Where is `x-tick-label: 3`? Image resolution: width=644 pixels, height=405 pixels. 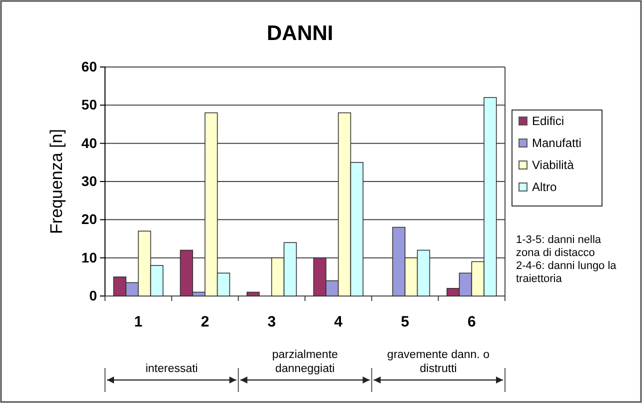
x-tick-label: 3 is located at coordinates (271, 322).